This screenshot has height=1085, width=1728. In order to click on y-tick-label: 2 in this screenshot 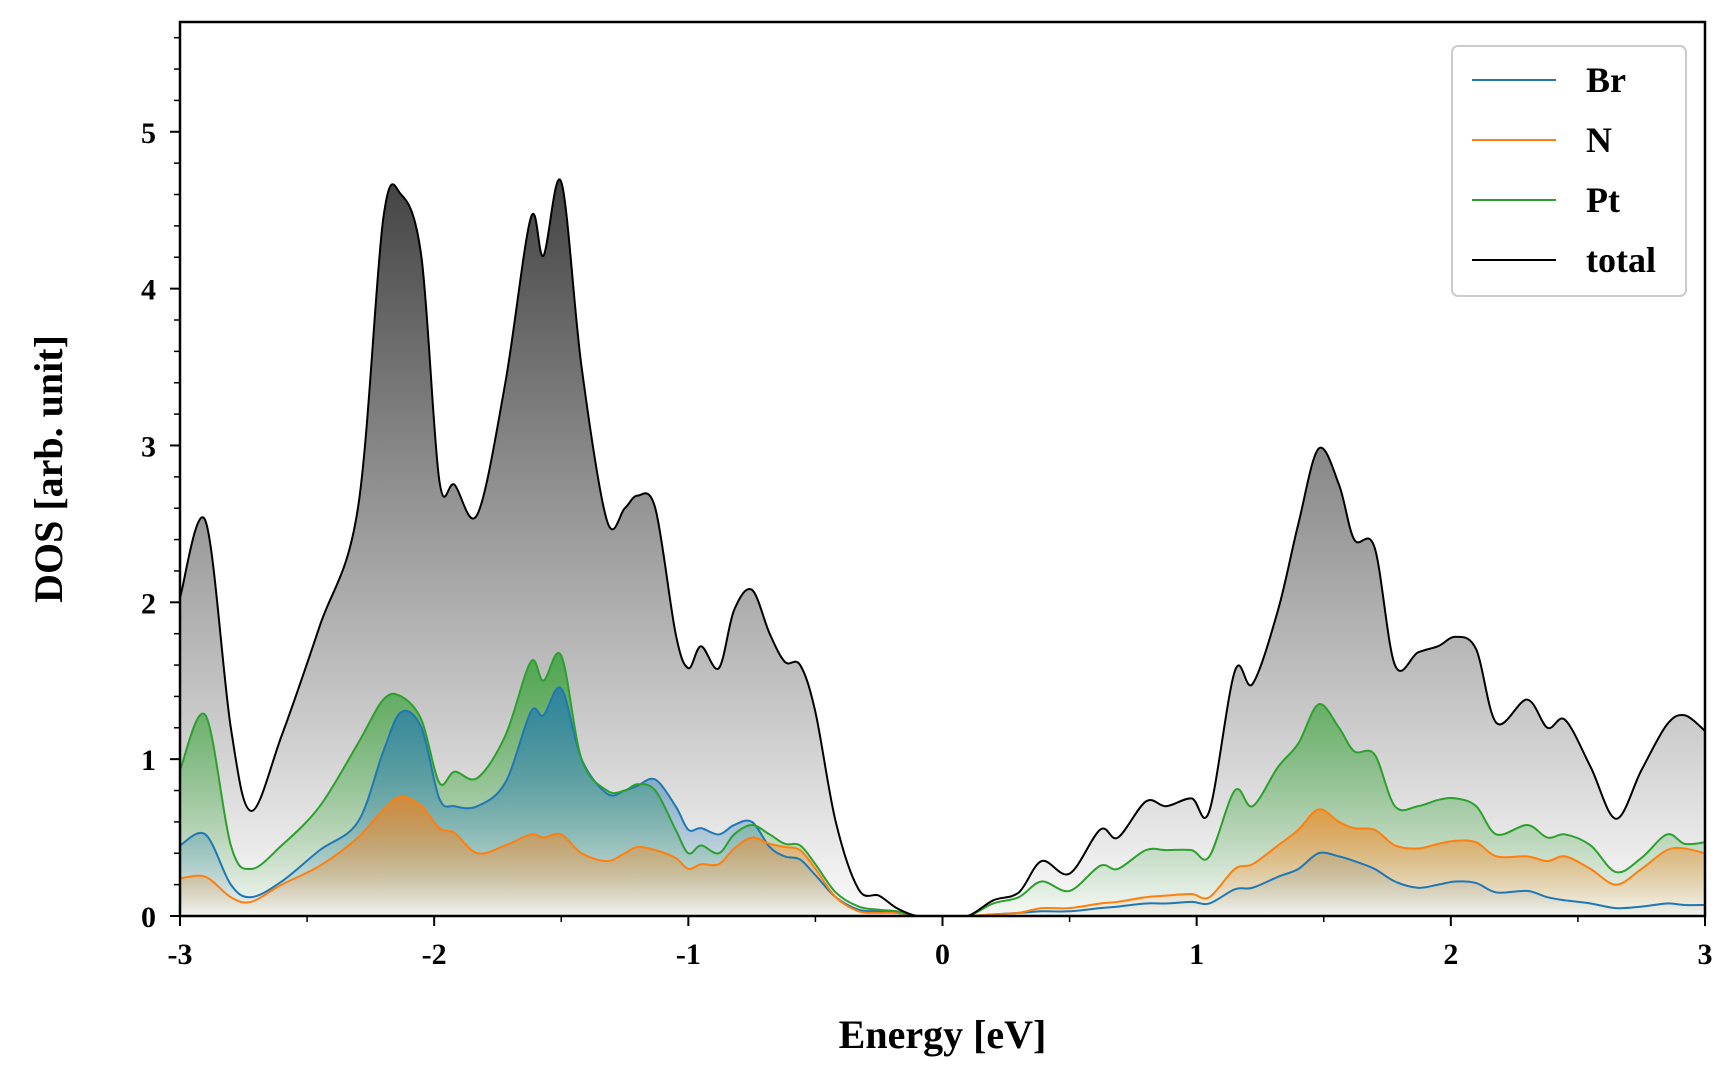, I will do `click(148, 603)`.